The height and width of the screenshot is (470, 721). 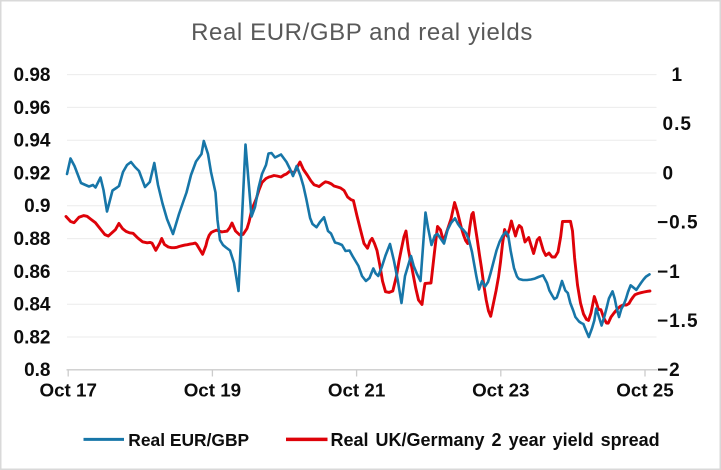 I want to click on svg-text: −1, so click(x=669, y=272).